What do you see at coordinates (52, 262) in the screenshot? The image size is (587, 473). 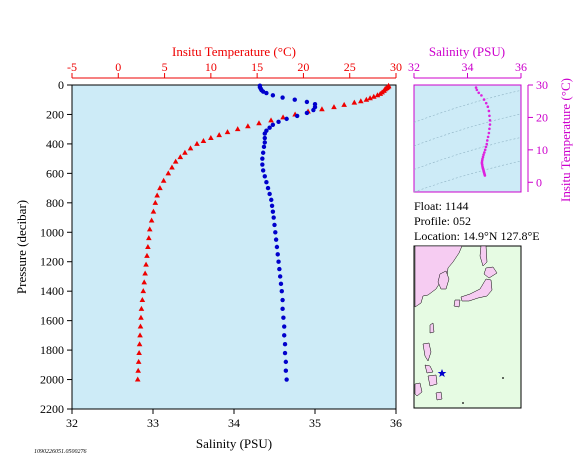 I see `pressure-tick-label: 1200` at bounding box center [52, 262].